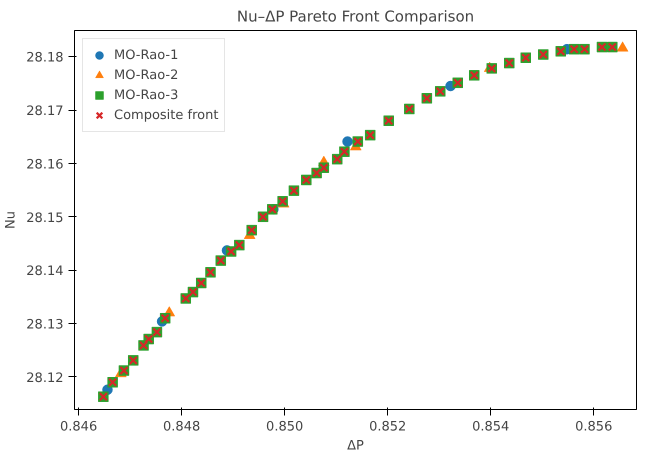 The image size is (656, 456). What do you see at coordinates (146, 95) in the screenshot?
I see `legend-label: MO-Rao-3` at bounding box center [146, 95].